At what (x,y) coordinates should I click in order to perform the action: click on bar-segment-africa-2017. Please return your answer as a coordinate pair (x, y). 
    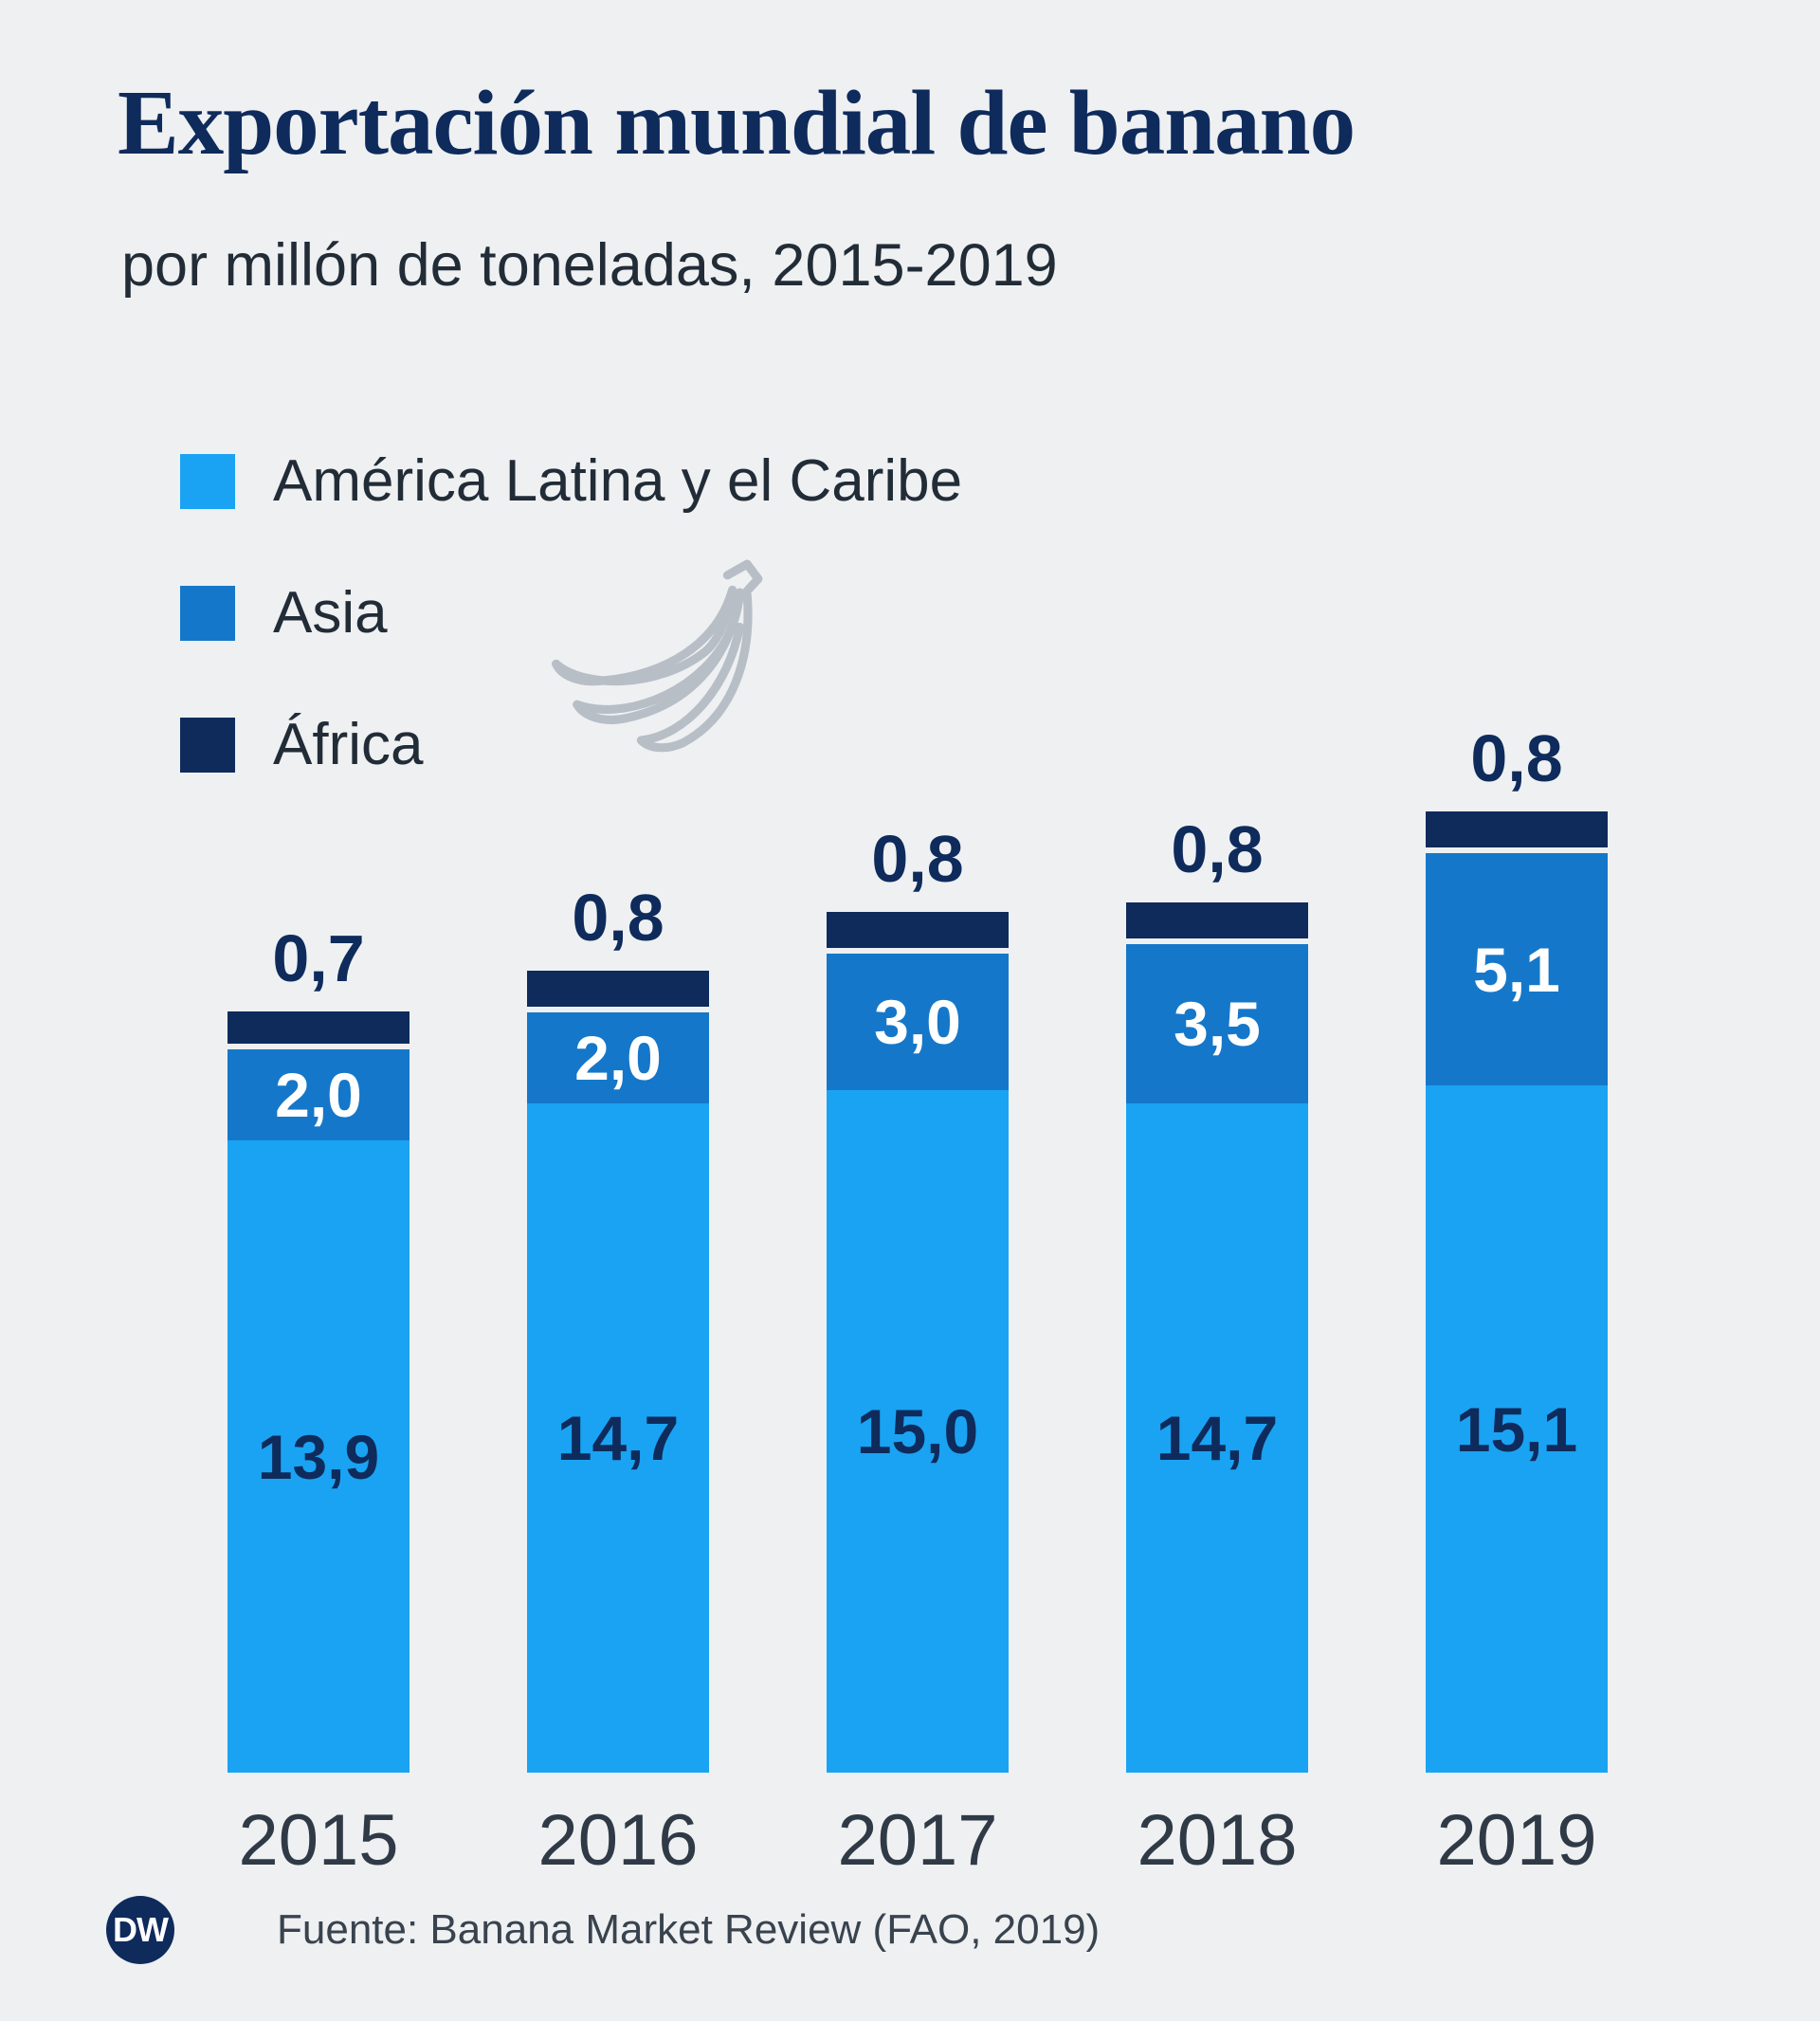
    Looking at the image, I should click on (918, 930).